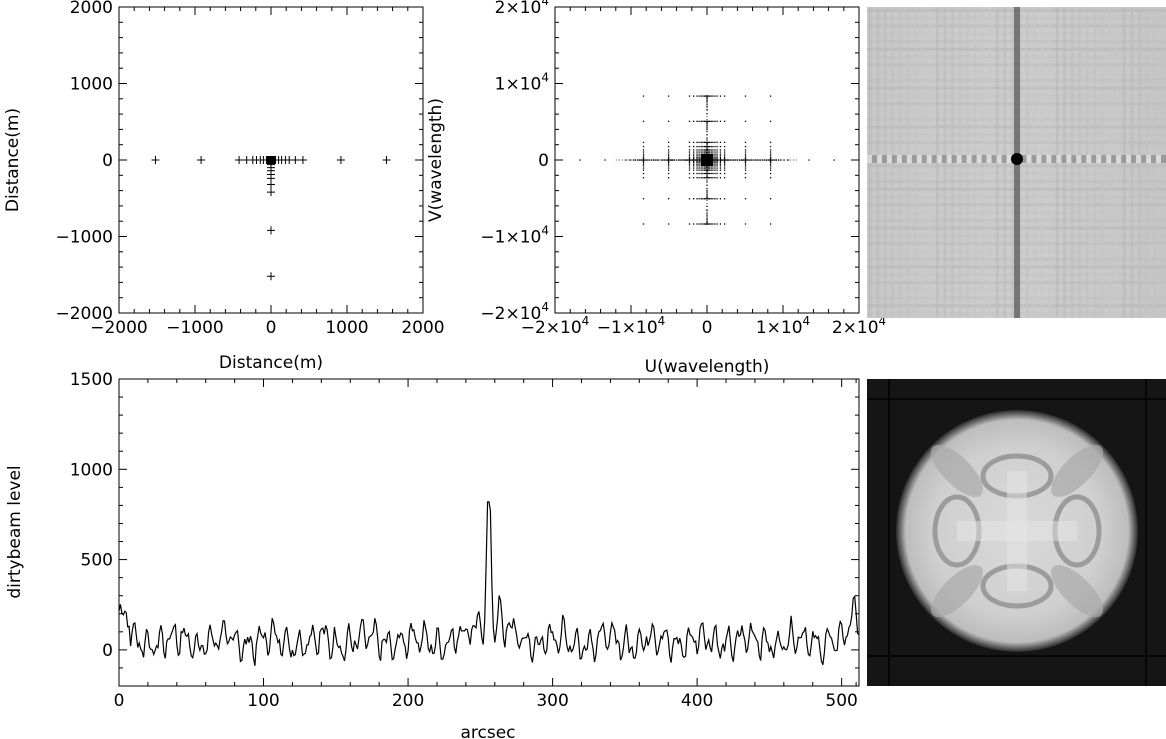  Describe the element at coordinates (91, 9) in the screenshot. I see `y-tick-label: 2000` at that location.